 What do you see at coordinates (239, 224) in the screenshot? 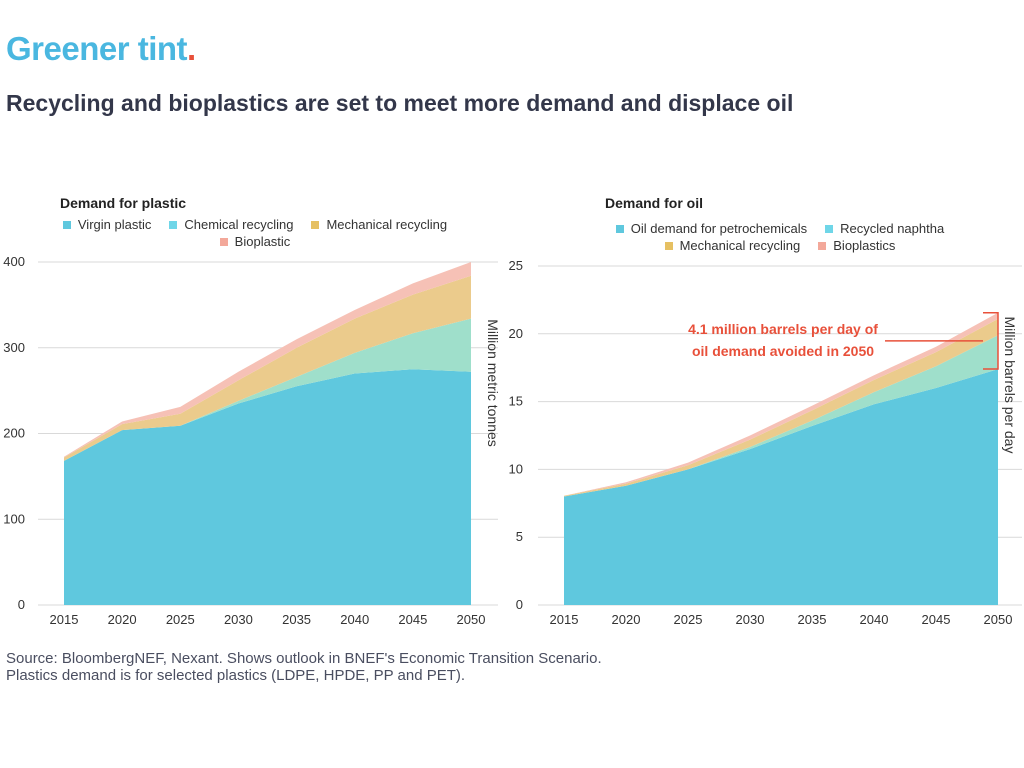
I see `legend-label: Chemical recycling` at bounding box center [239, 224].